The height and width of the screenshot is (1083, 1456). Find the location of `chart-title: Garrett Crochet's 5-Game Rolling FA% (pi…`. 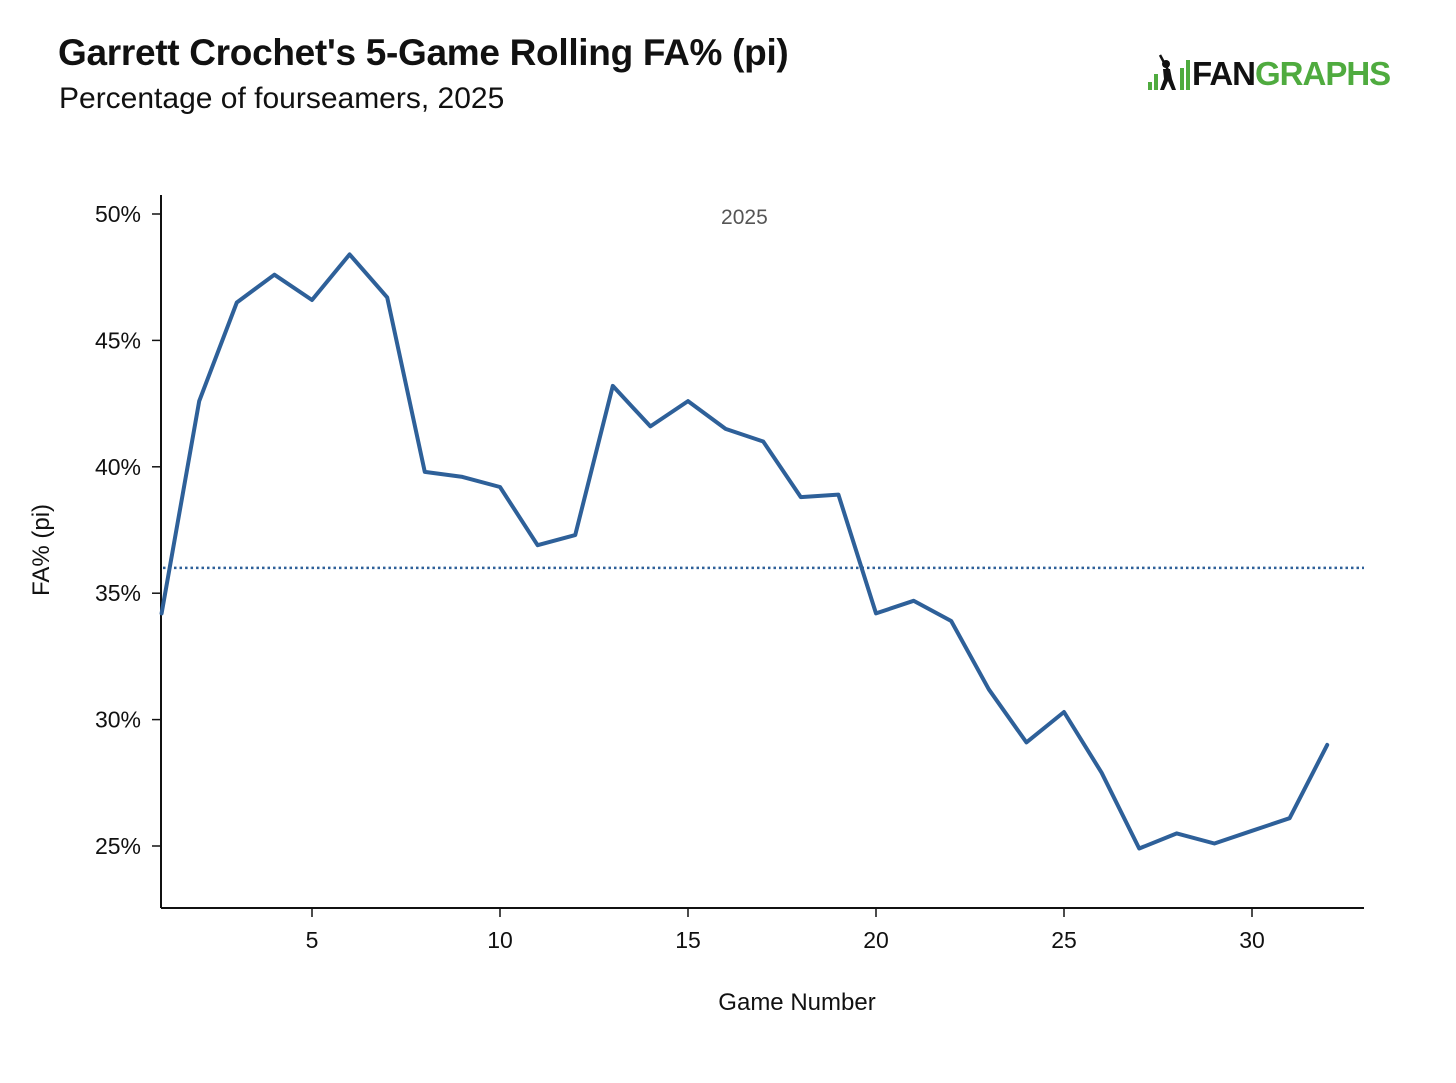

chart-title: Garrett Crochet's 5-Game Rolling FA% (pi… is located at coordinates (423, 52).